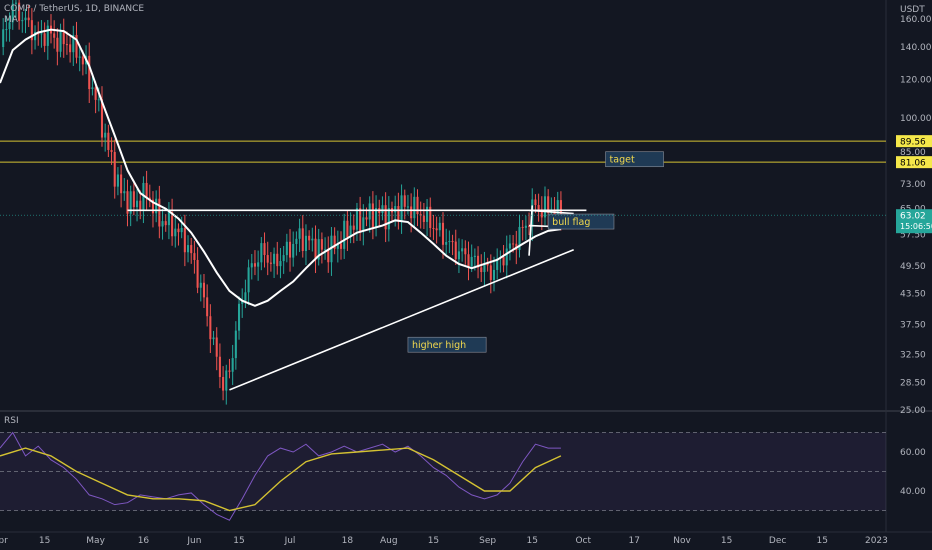 The height and width of the screenshot is (550, 932). Describe the element at coordinates (281, 479) in the screenshot. I see `rsi-ma-line` at that location.